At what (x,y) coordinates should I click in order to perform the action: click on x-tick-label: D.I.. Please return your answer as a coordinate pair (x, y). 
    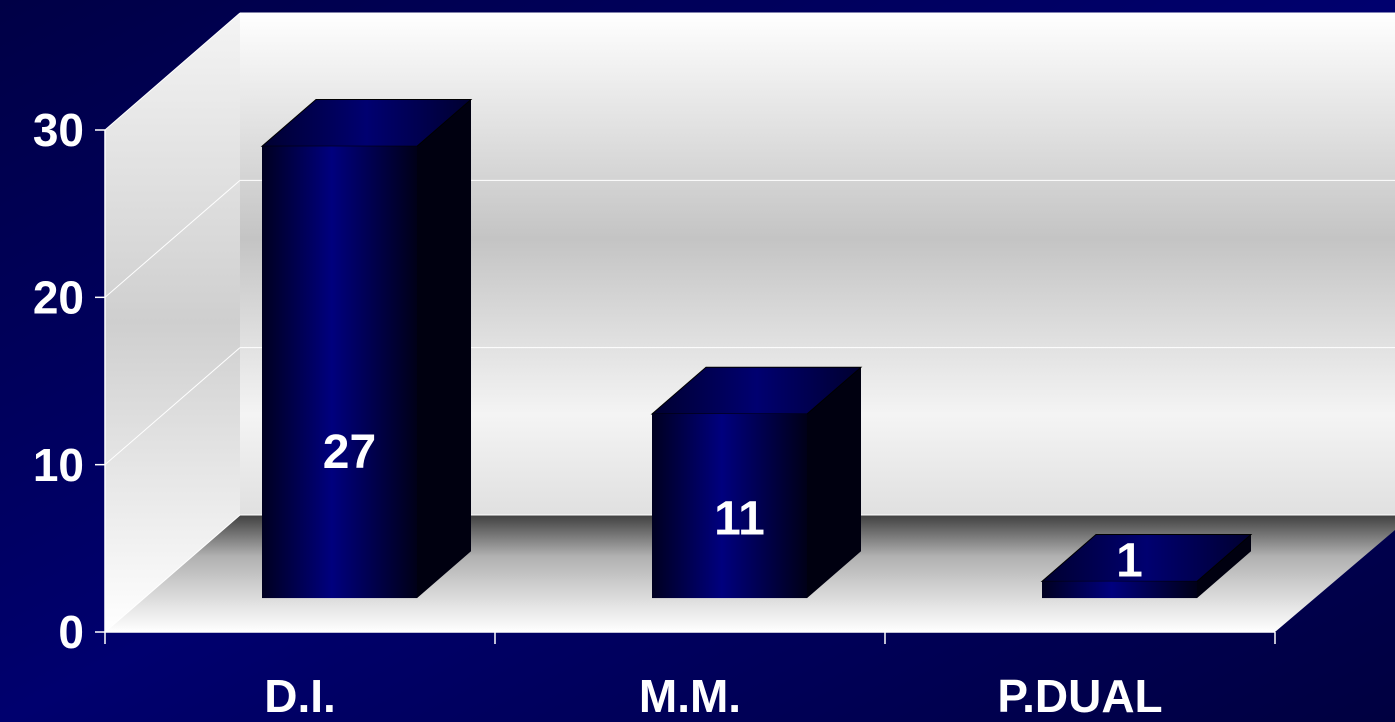
    Looking at the image, I should click on (300, 696).